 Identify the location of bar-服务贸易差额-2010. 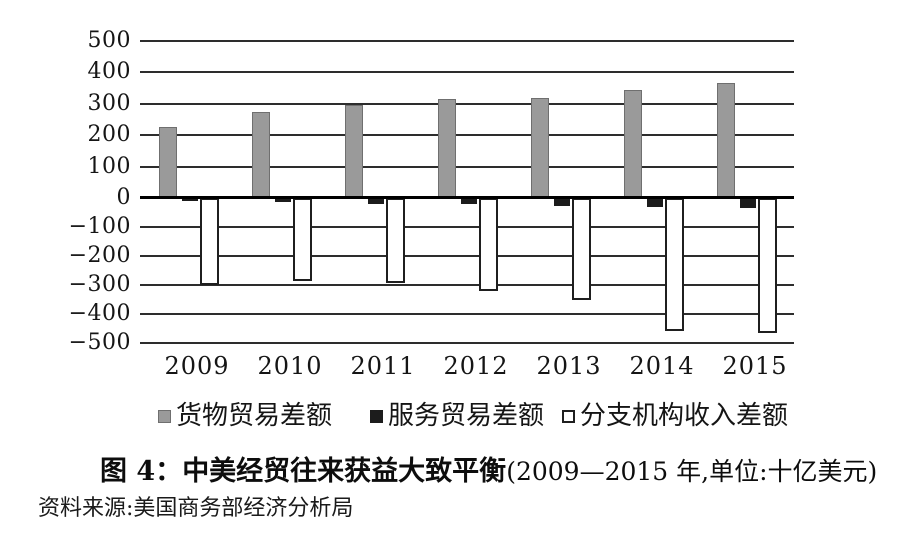
(283, 200).